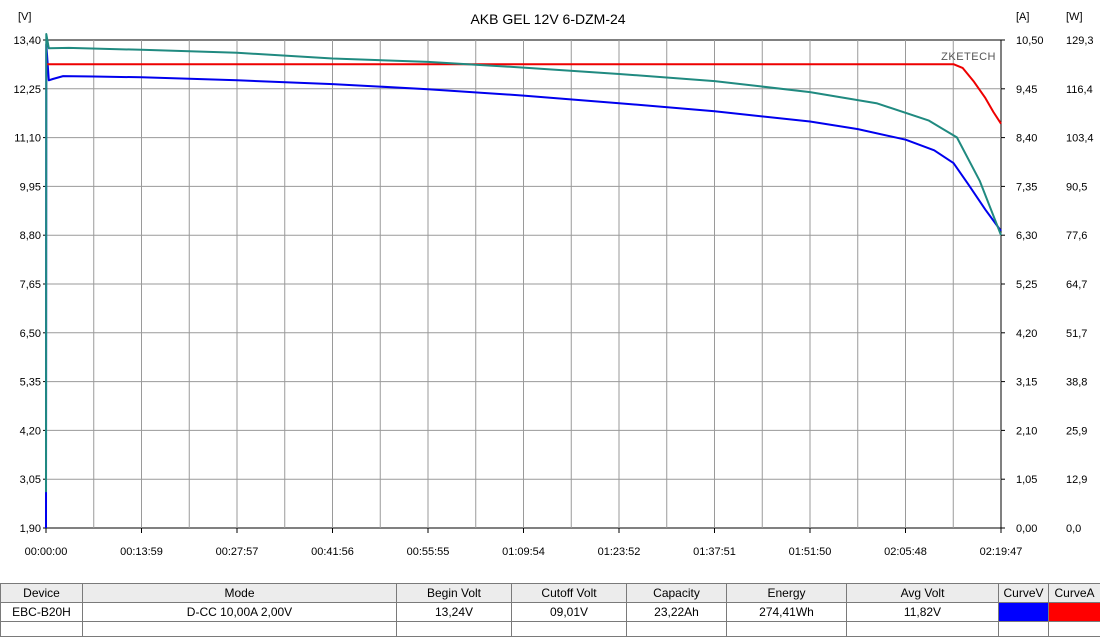 This screenshot has width=1100, height=640. What do you see at coordinates (141, 552) in the screenshot?
I see `time-tick-label: 00:13:59` at bounding box center [141, 552].